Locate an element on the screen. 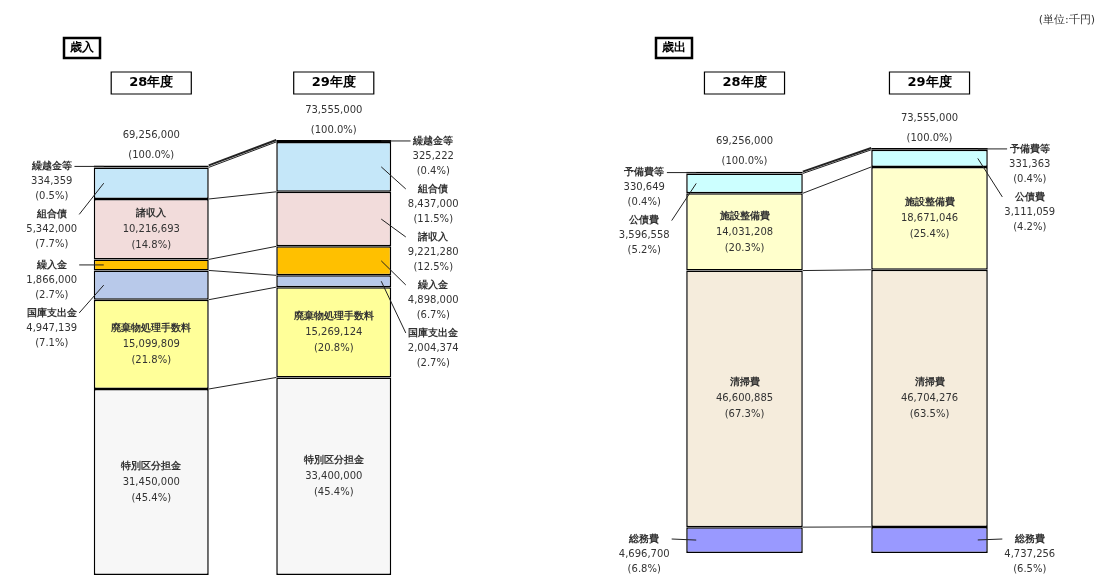 The width and height of the screenshot is (1099, 575). data-label: 5,342,000 (7.7%) is located at coordinates (52, 236).